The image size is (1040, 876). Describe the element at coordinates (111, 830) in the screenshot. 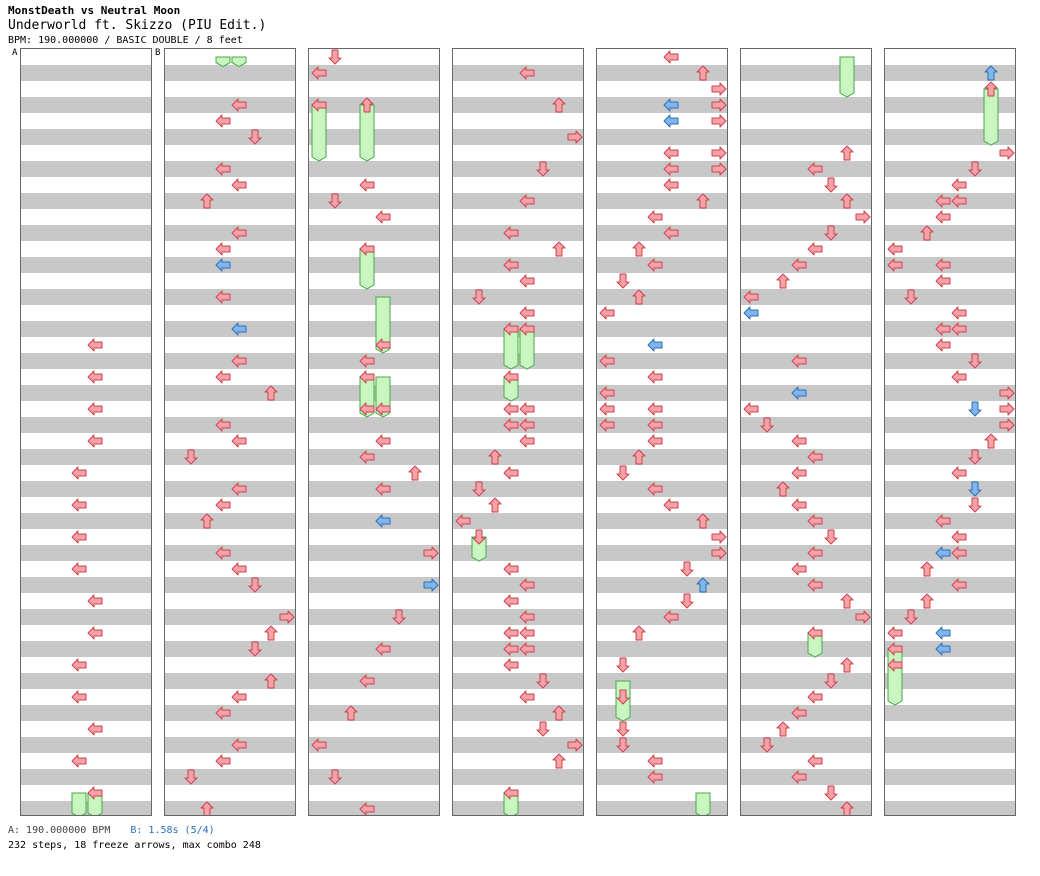

I see `bpm-legend: A: 190.000000 BPM B: 1.58s (5/4)` at that location.